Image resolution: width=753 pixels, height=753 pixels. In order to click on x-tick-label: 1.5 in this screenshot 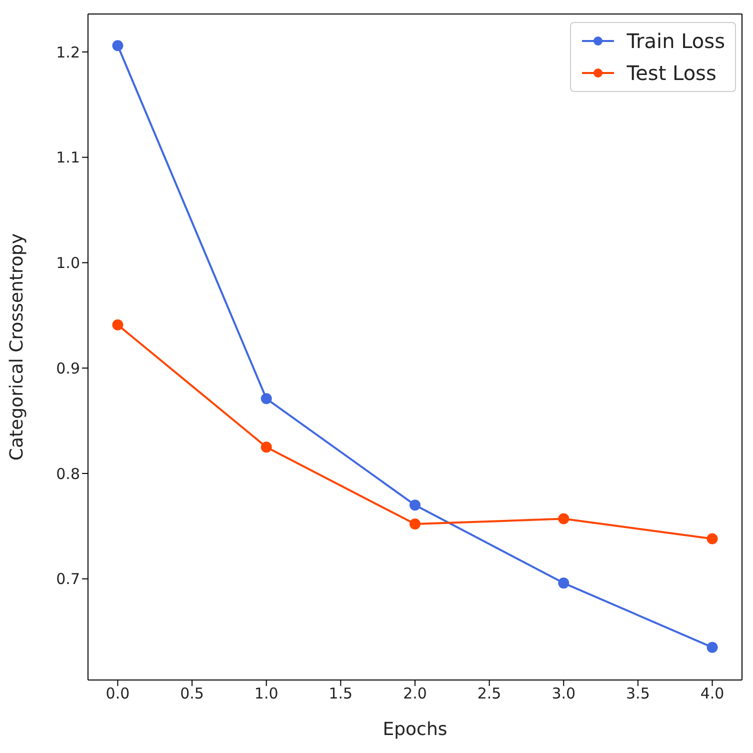, I will do `click(340, 693)`.